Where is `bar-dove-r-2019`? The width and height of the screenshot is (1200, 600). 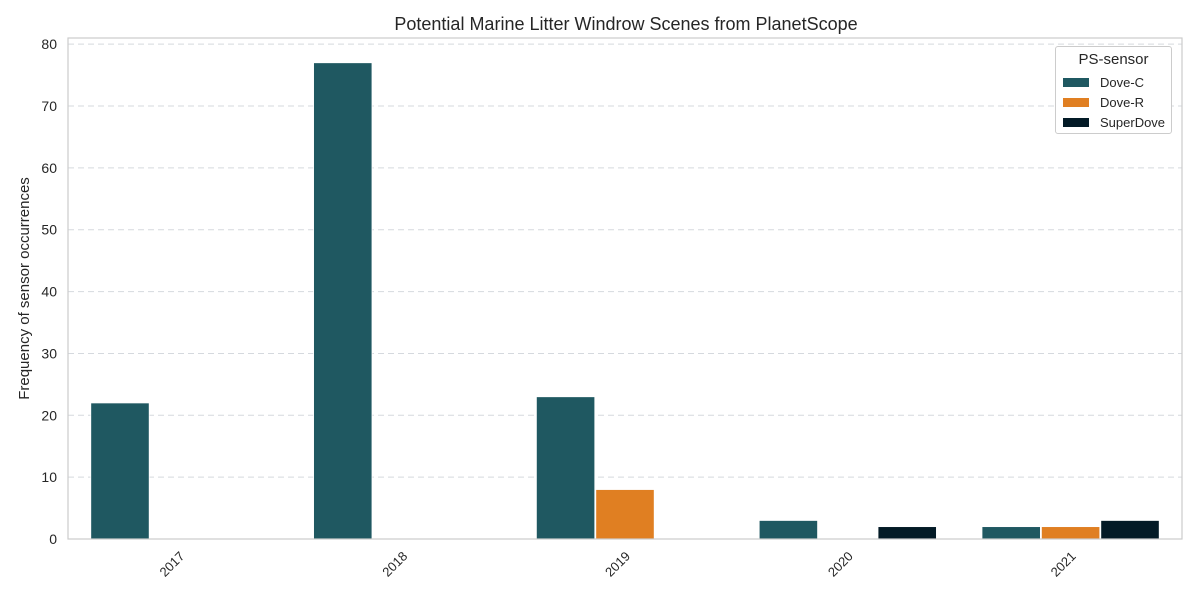 bar-dove-r-2019 is located at coordinates (625, 514).